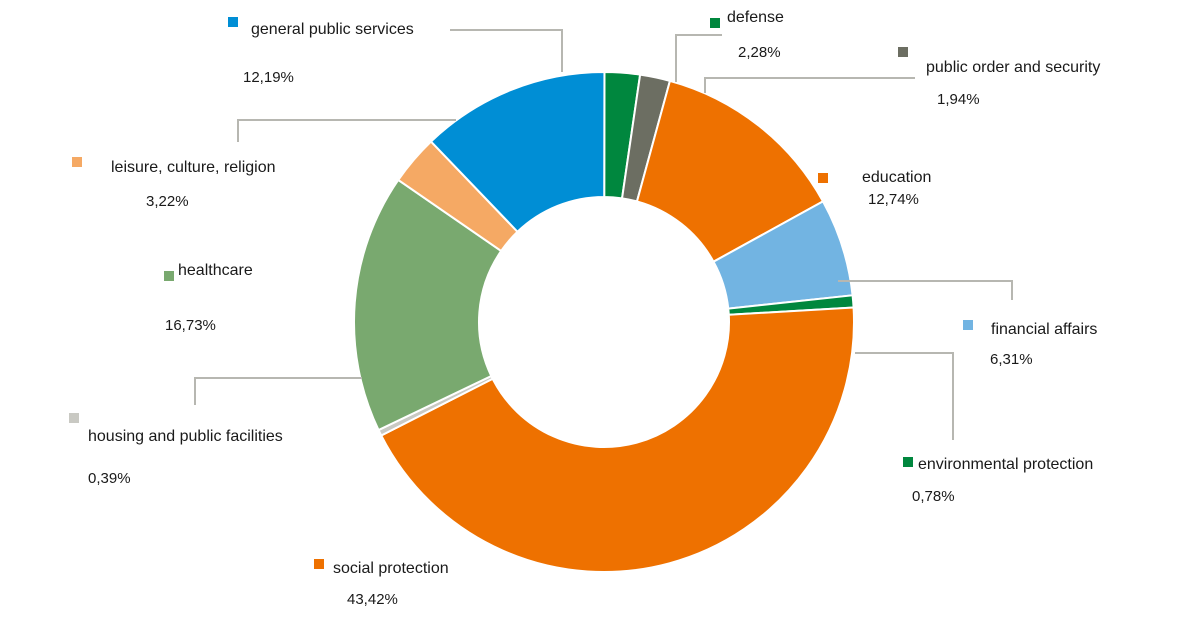 This screenshot has height=621, width=1184. What do you see at coordinates (278, 391) in the screenshot?
I see `leader-line-housing-and-public-facilities` at bounding box center [278, 391].